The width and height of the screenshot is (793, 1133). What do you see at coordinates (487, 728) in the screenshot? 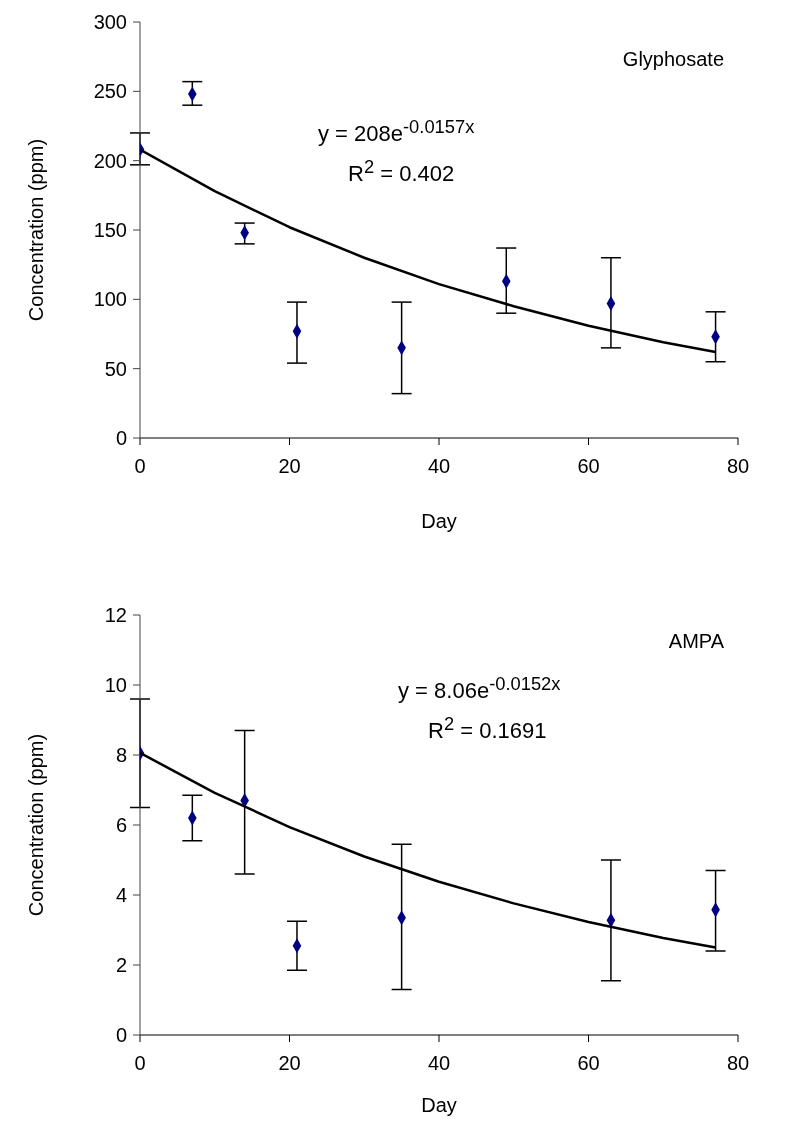
I see `annotation: R$^{2}$ = 0.1691` at bounding box center [487, 728].